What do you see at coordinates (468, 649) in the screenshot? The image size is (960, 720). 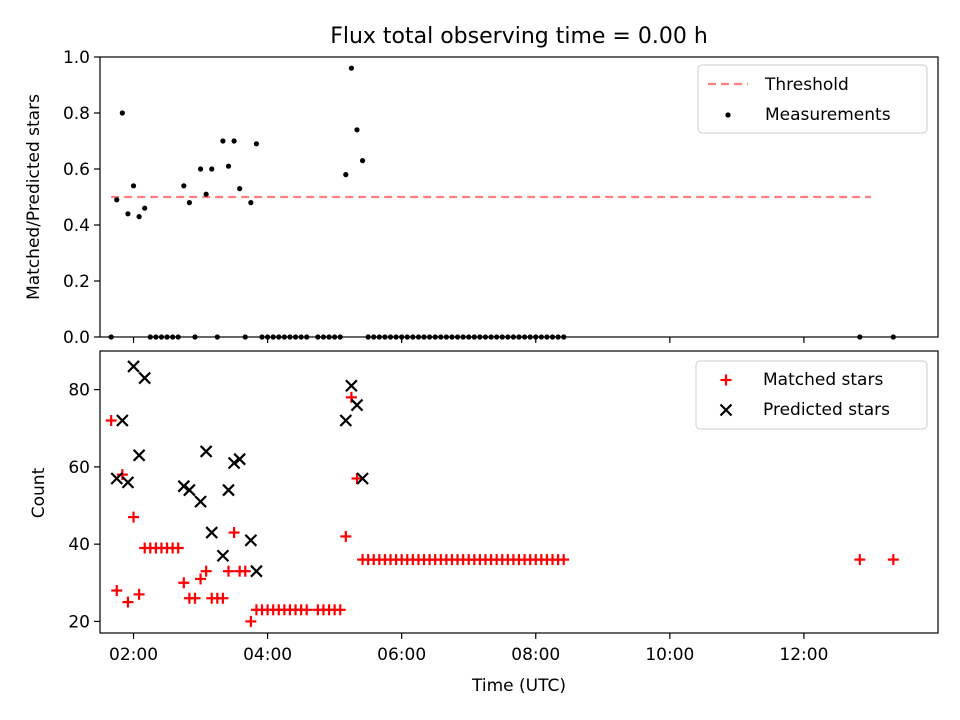 I see `count-x-ticks: 02:00 04:00 06:00 08:00 10:00 12:00` at bounding box center [468, 649].